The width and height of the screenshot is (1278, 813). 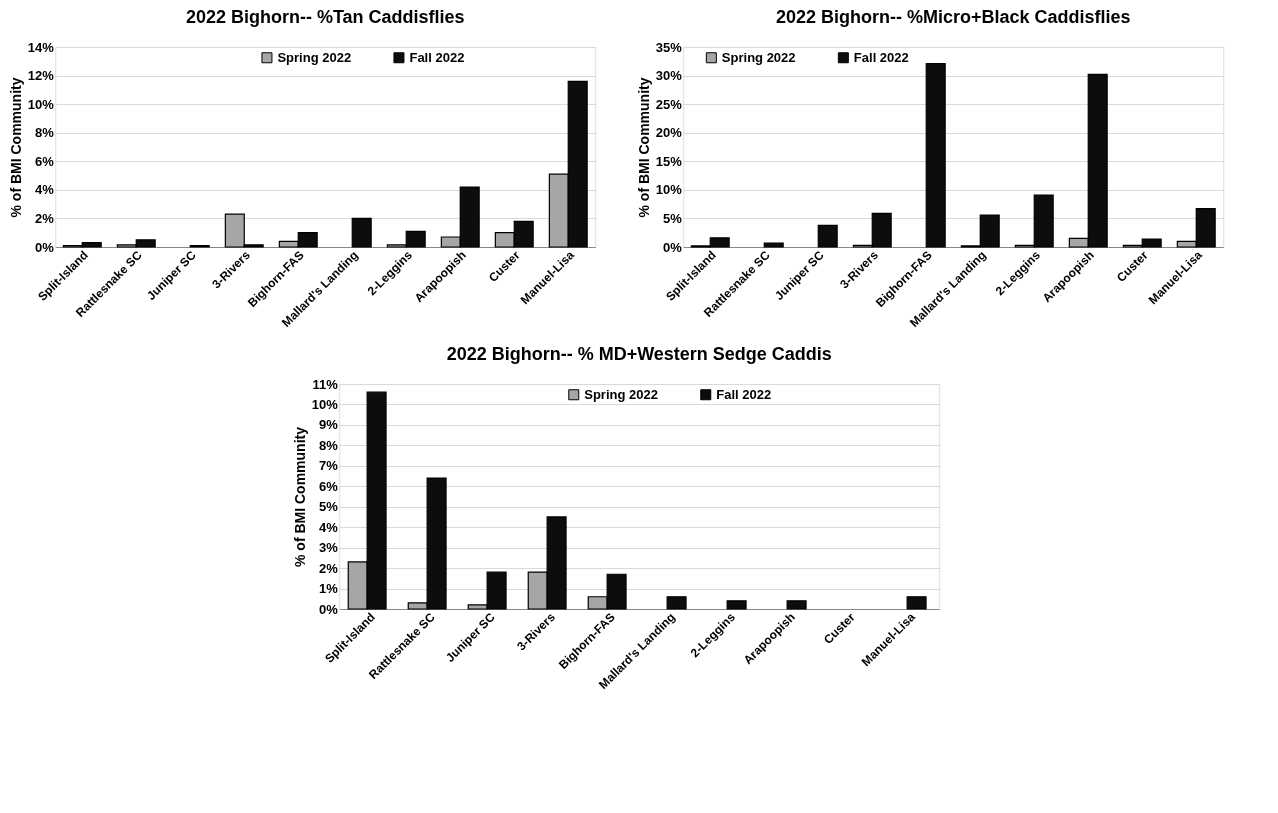 What do you see at coordinates (328, 425) in the screenshot?
I see `y-tick-label: 9%` at bounding box center [328, 425].